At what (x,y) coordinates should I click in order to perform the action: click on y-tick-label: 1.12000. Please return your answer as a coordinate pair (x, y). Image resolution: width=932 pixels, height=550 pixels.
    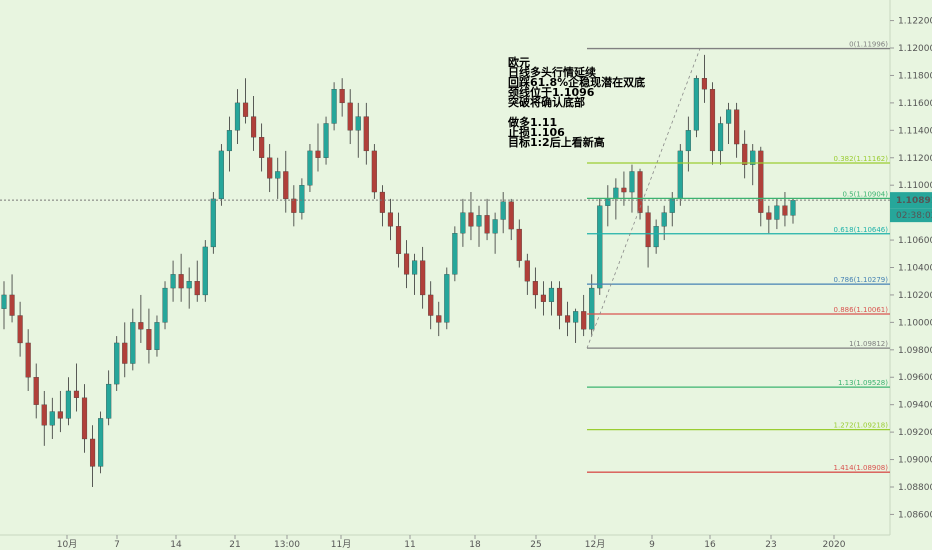
    Looking at the image, I should click on (915, 49).